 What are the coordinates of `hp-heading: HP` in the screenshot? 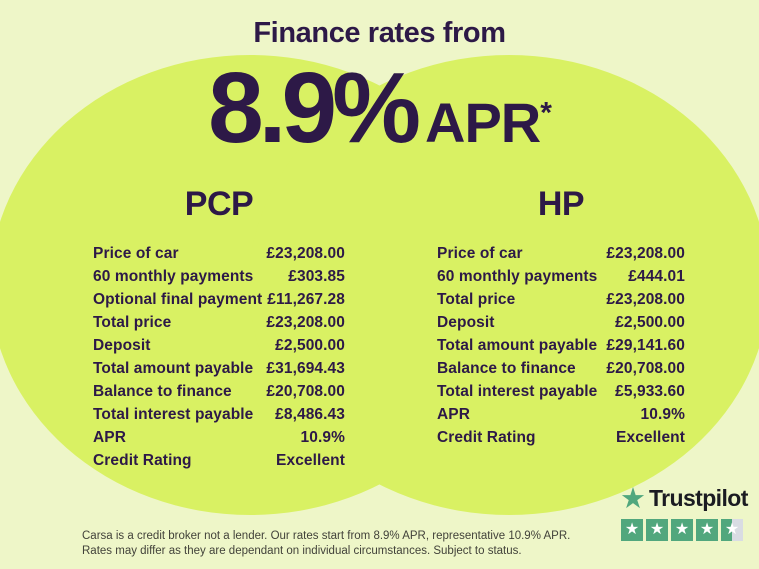 It's located at (561, 204).